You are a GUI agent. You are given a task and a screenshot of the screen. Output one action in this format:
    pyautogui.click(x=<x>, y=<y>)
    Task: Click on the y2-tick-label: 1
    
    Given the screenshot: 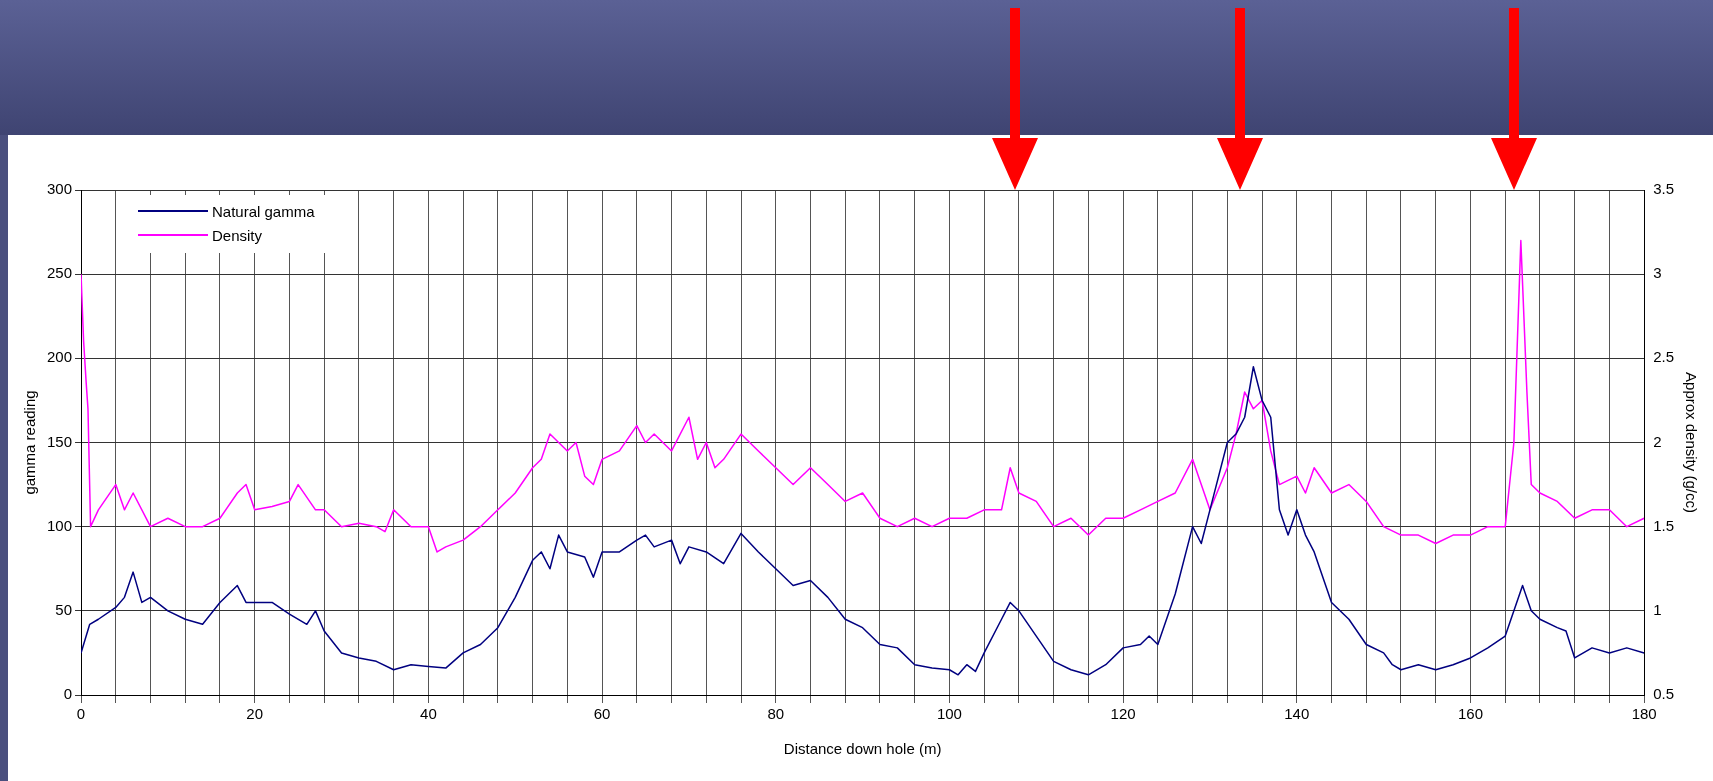 What is the action you would take?
    pyautogui.click(x=1657, y=609)
    